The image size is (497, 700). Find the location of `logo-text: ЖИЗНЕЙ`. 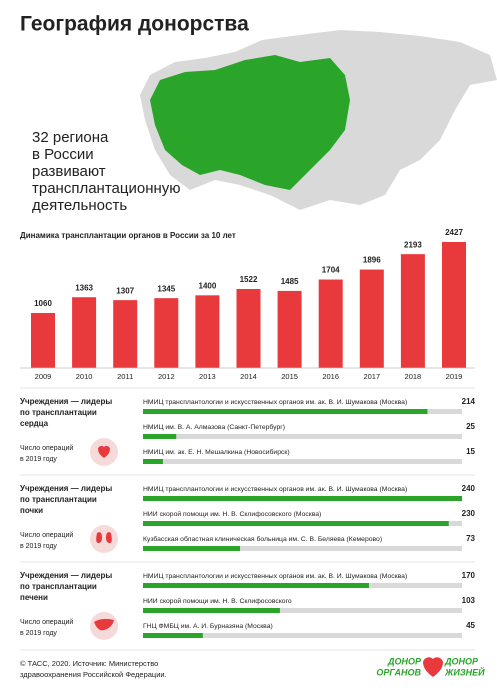

logo-text: ЖИЗНЕЙ is located at coordinates (464, 671).